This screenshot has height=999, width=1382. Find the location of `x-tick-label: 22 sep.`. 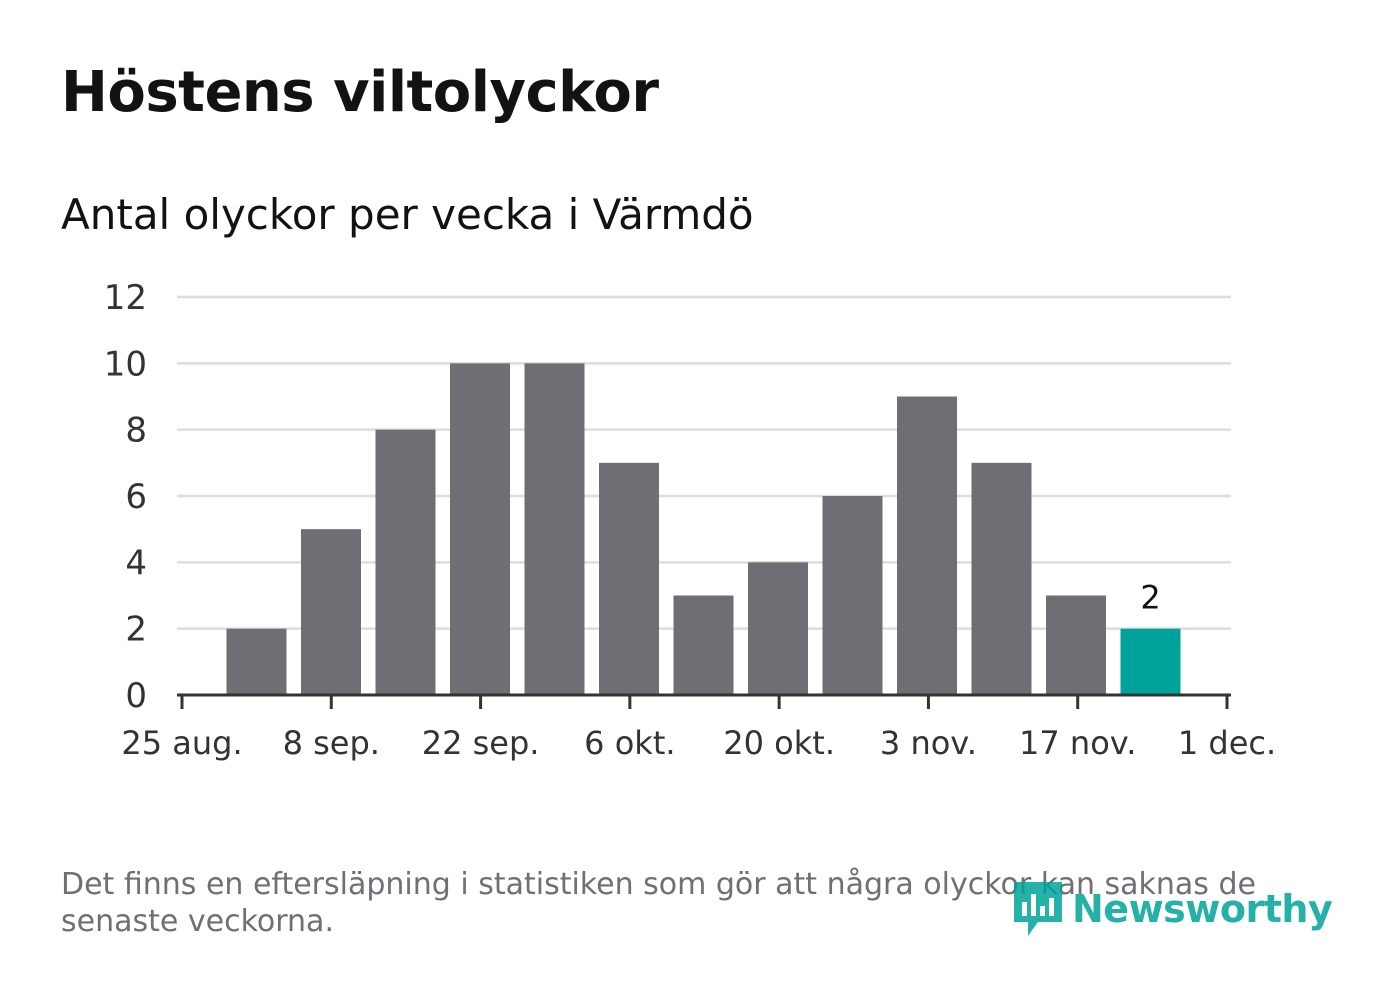

x-tick-label: 22 sep. is located at coordinates (481, 743).